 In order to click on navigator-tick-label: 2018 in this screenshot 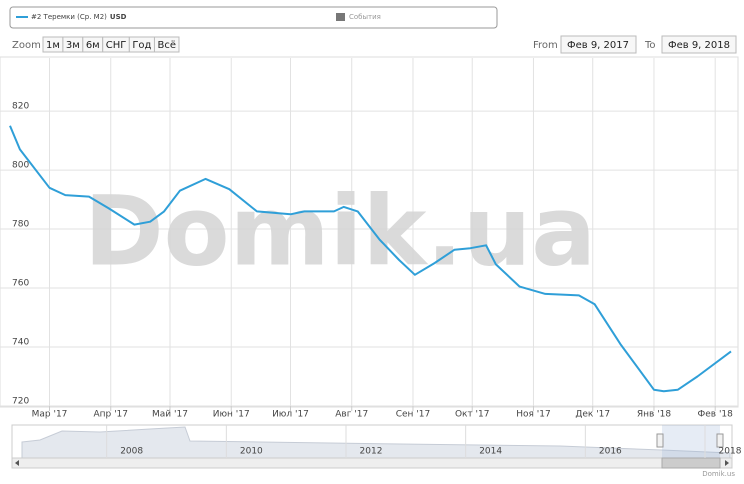, I will do `click(730, 452)`.